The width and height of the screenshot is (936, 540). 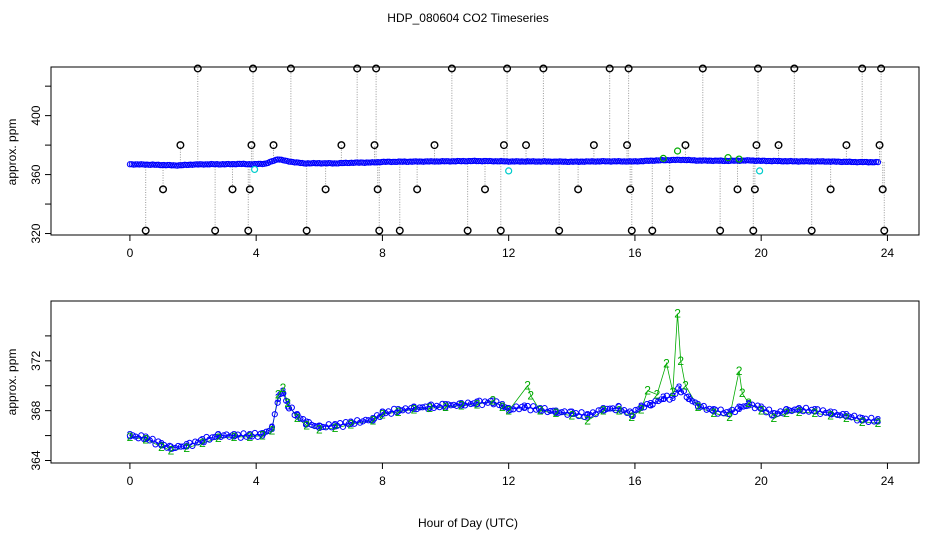 I want to click on top-panel-y-tick-label: 360, so click(x=36, y=174).